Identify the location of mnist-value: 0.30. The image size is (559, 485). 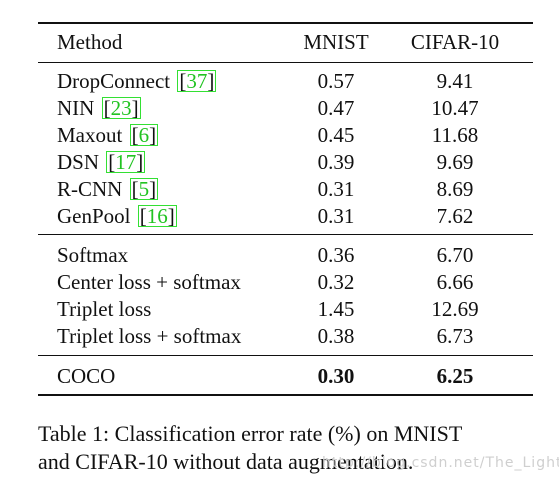
(336, 376).